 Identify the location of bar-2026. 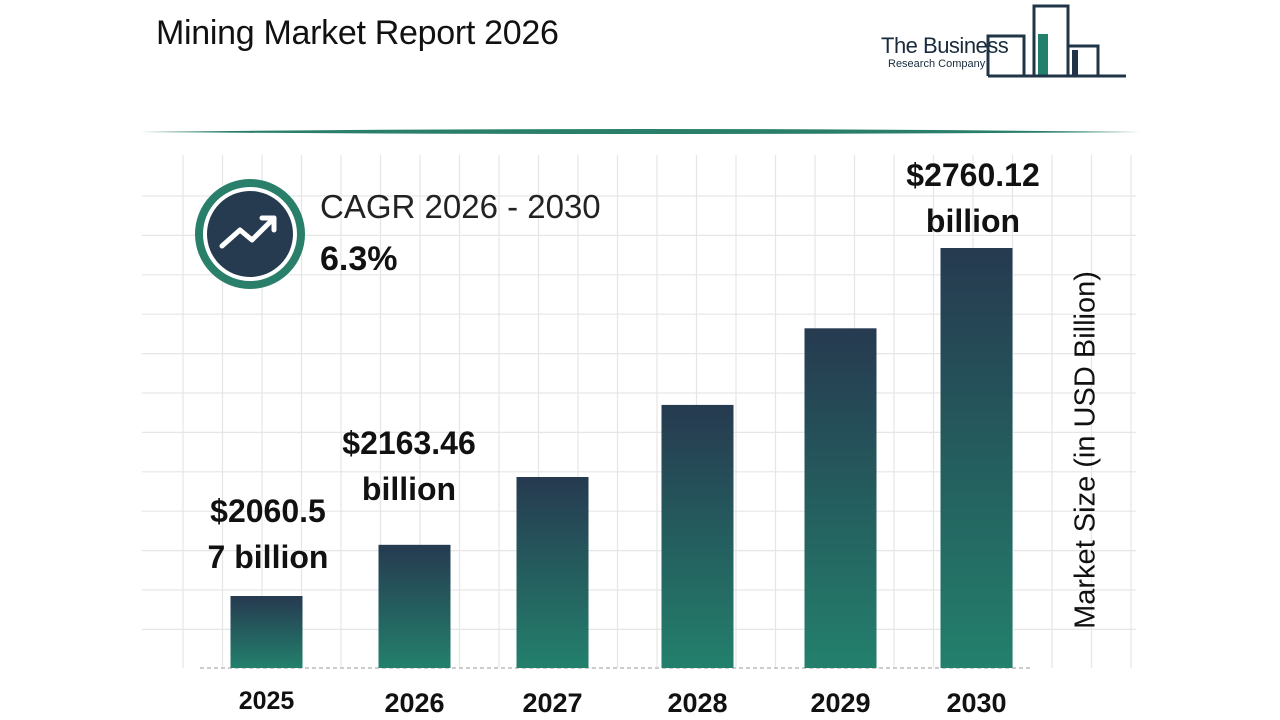
(414, 606).